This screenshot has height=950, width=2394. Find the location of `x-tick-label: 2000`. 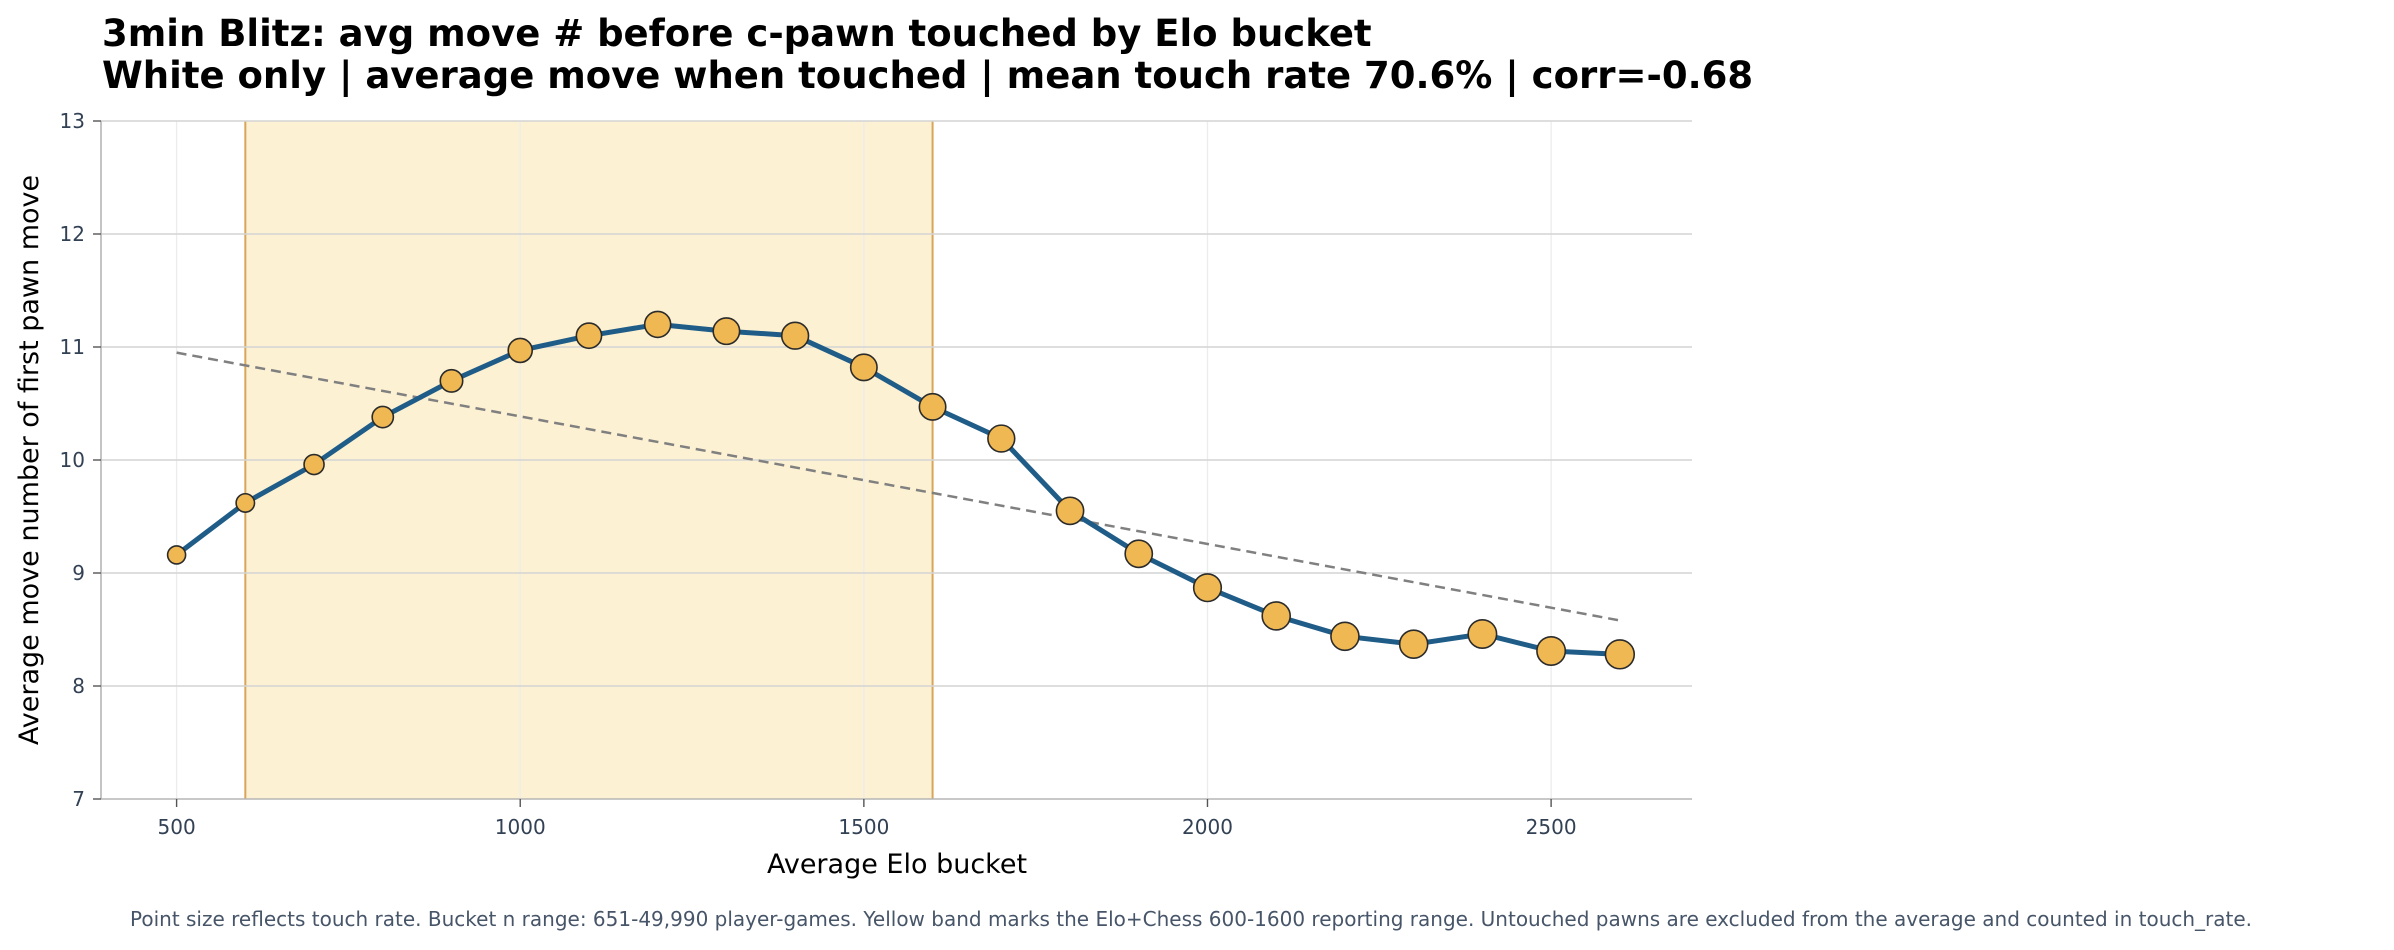

x-tick-label: 2000 is located at coordinates (1207, 827).